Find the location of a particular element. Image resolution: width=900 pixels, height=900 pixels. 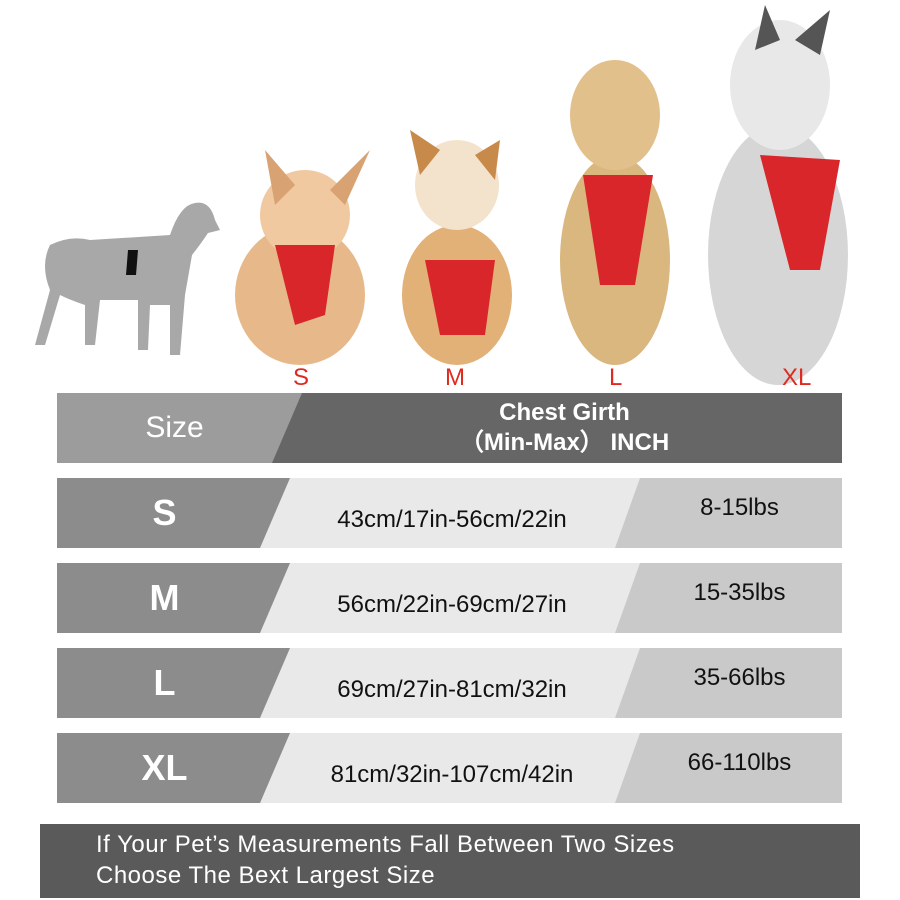

dog-medium-image is located at coordinates (457, 247).